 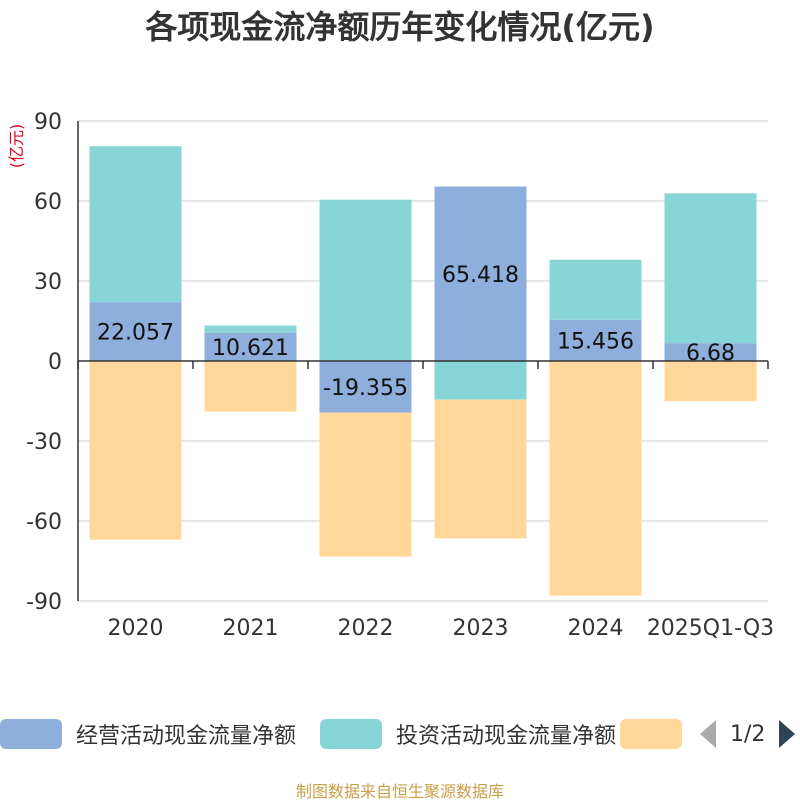 I want to click on y-tick-label: -30, so click(x=44, y=442).